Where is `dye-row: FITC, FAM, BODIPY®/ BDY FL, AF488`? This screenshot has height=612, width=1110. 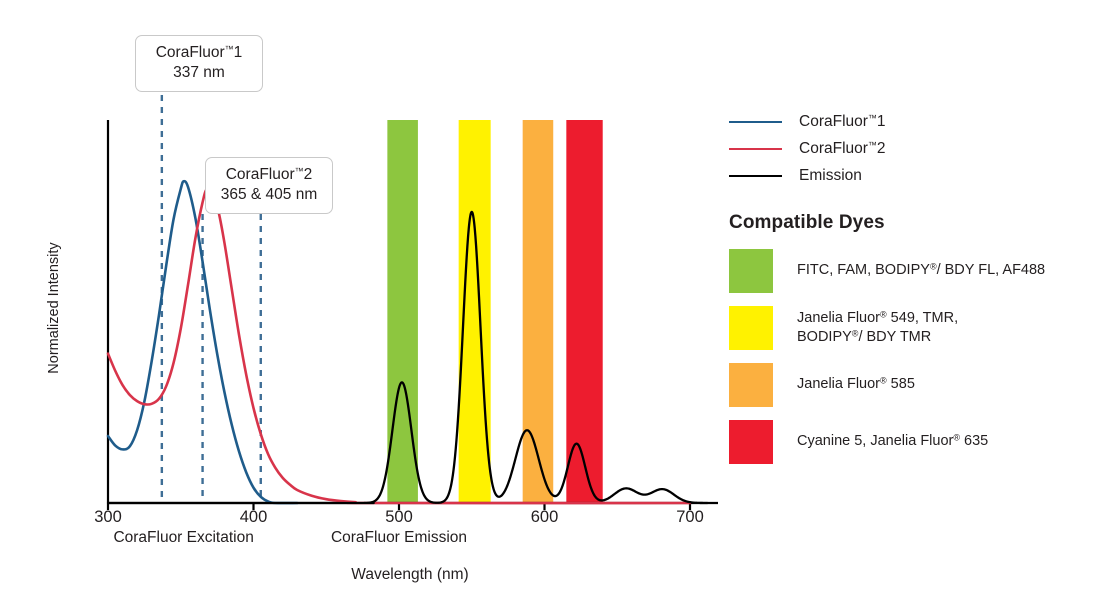
dye-row: FITC, FAM, BODIPY®/ BDY FL, AF488 is located at coordinates (914, 271).